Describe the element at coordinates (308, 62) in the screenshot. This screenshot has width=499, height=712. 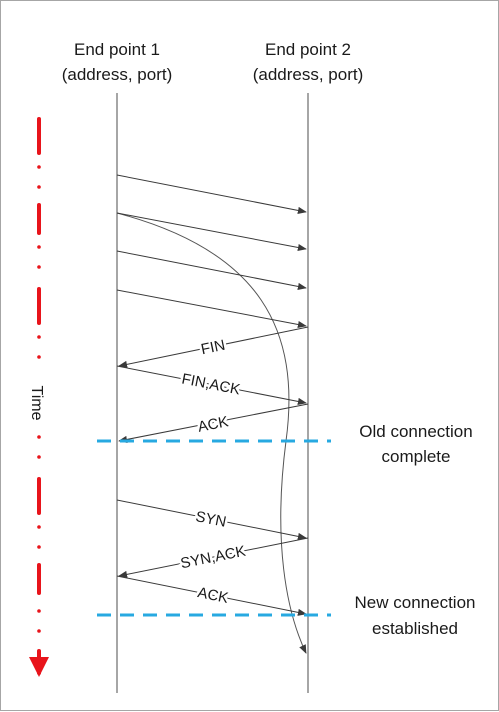
I see `participant-header-ep2: End point 2 (address, port)` at that location.